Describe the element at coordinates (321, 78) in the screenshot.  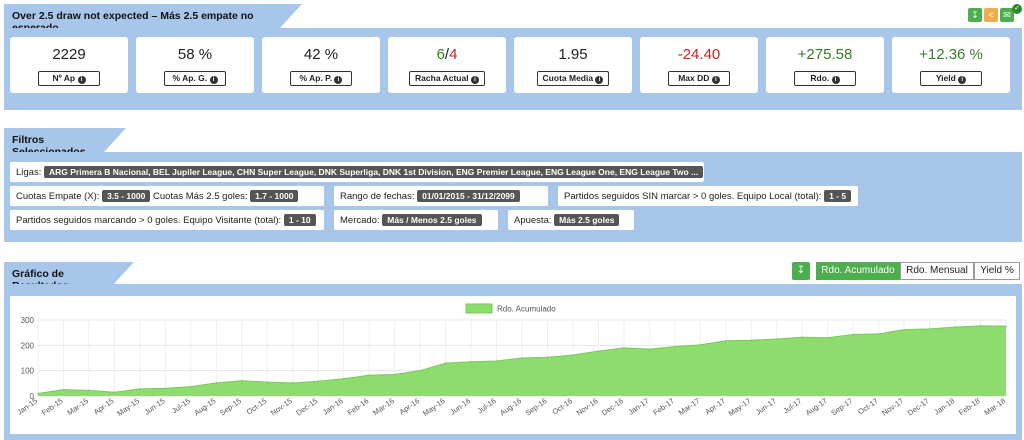
I see `stat-label: % Ap. P. i` at that location.